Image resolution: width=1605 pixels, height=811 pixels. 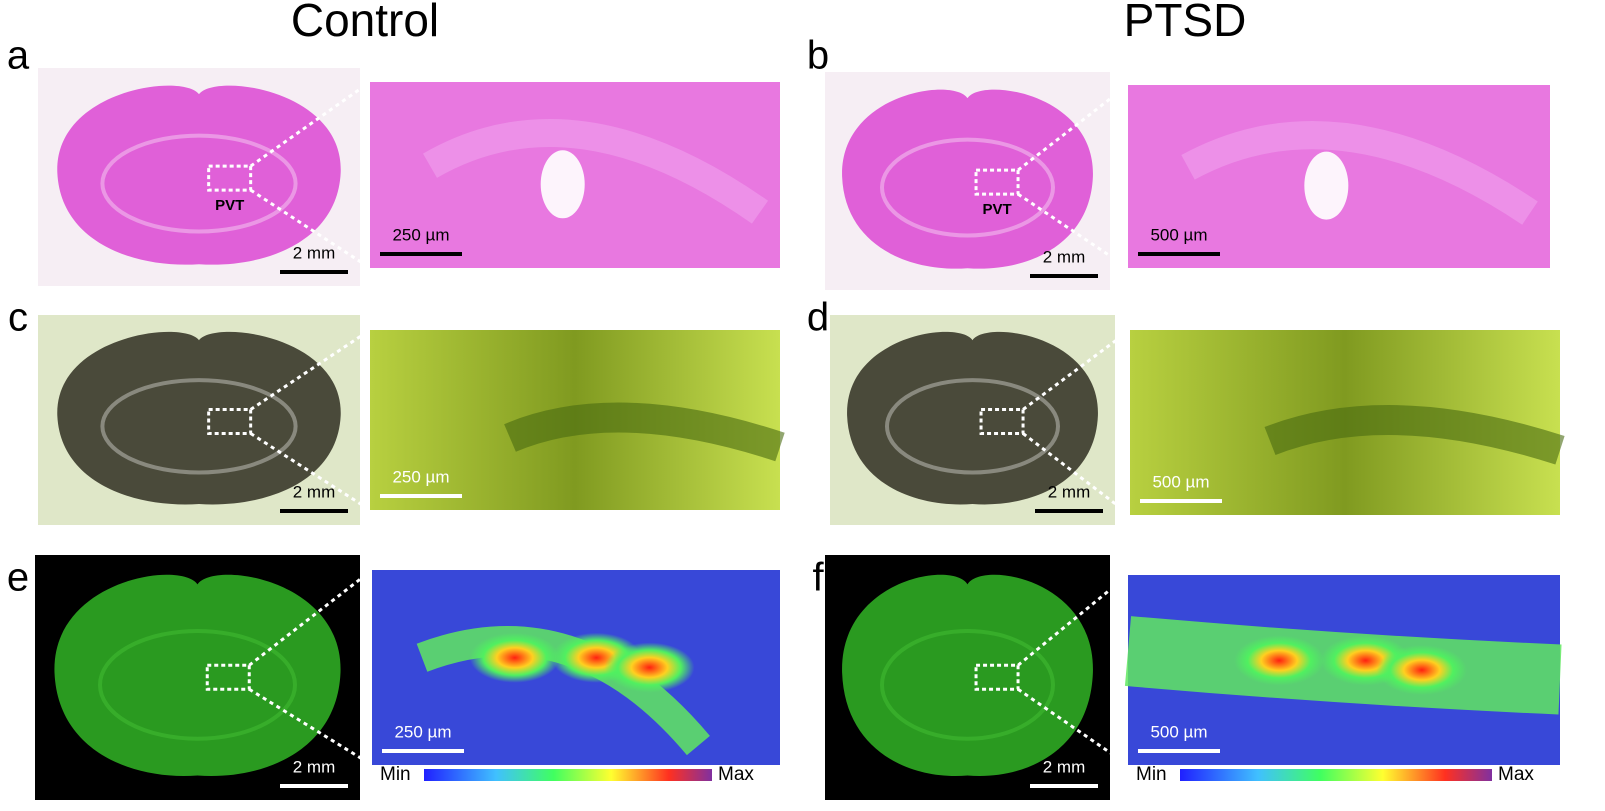 I want to click on panel-letter: a, so click(x=18, y=56).